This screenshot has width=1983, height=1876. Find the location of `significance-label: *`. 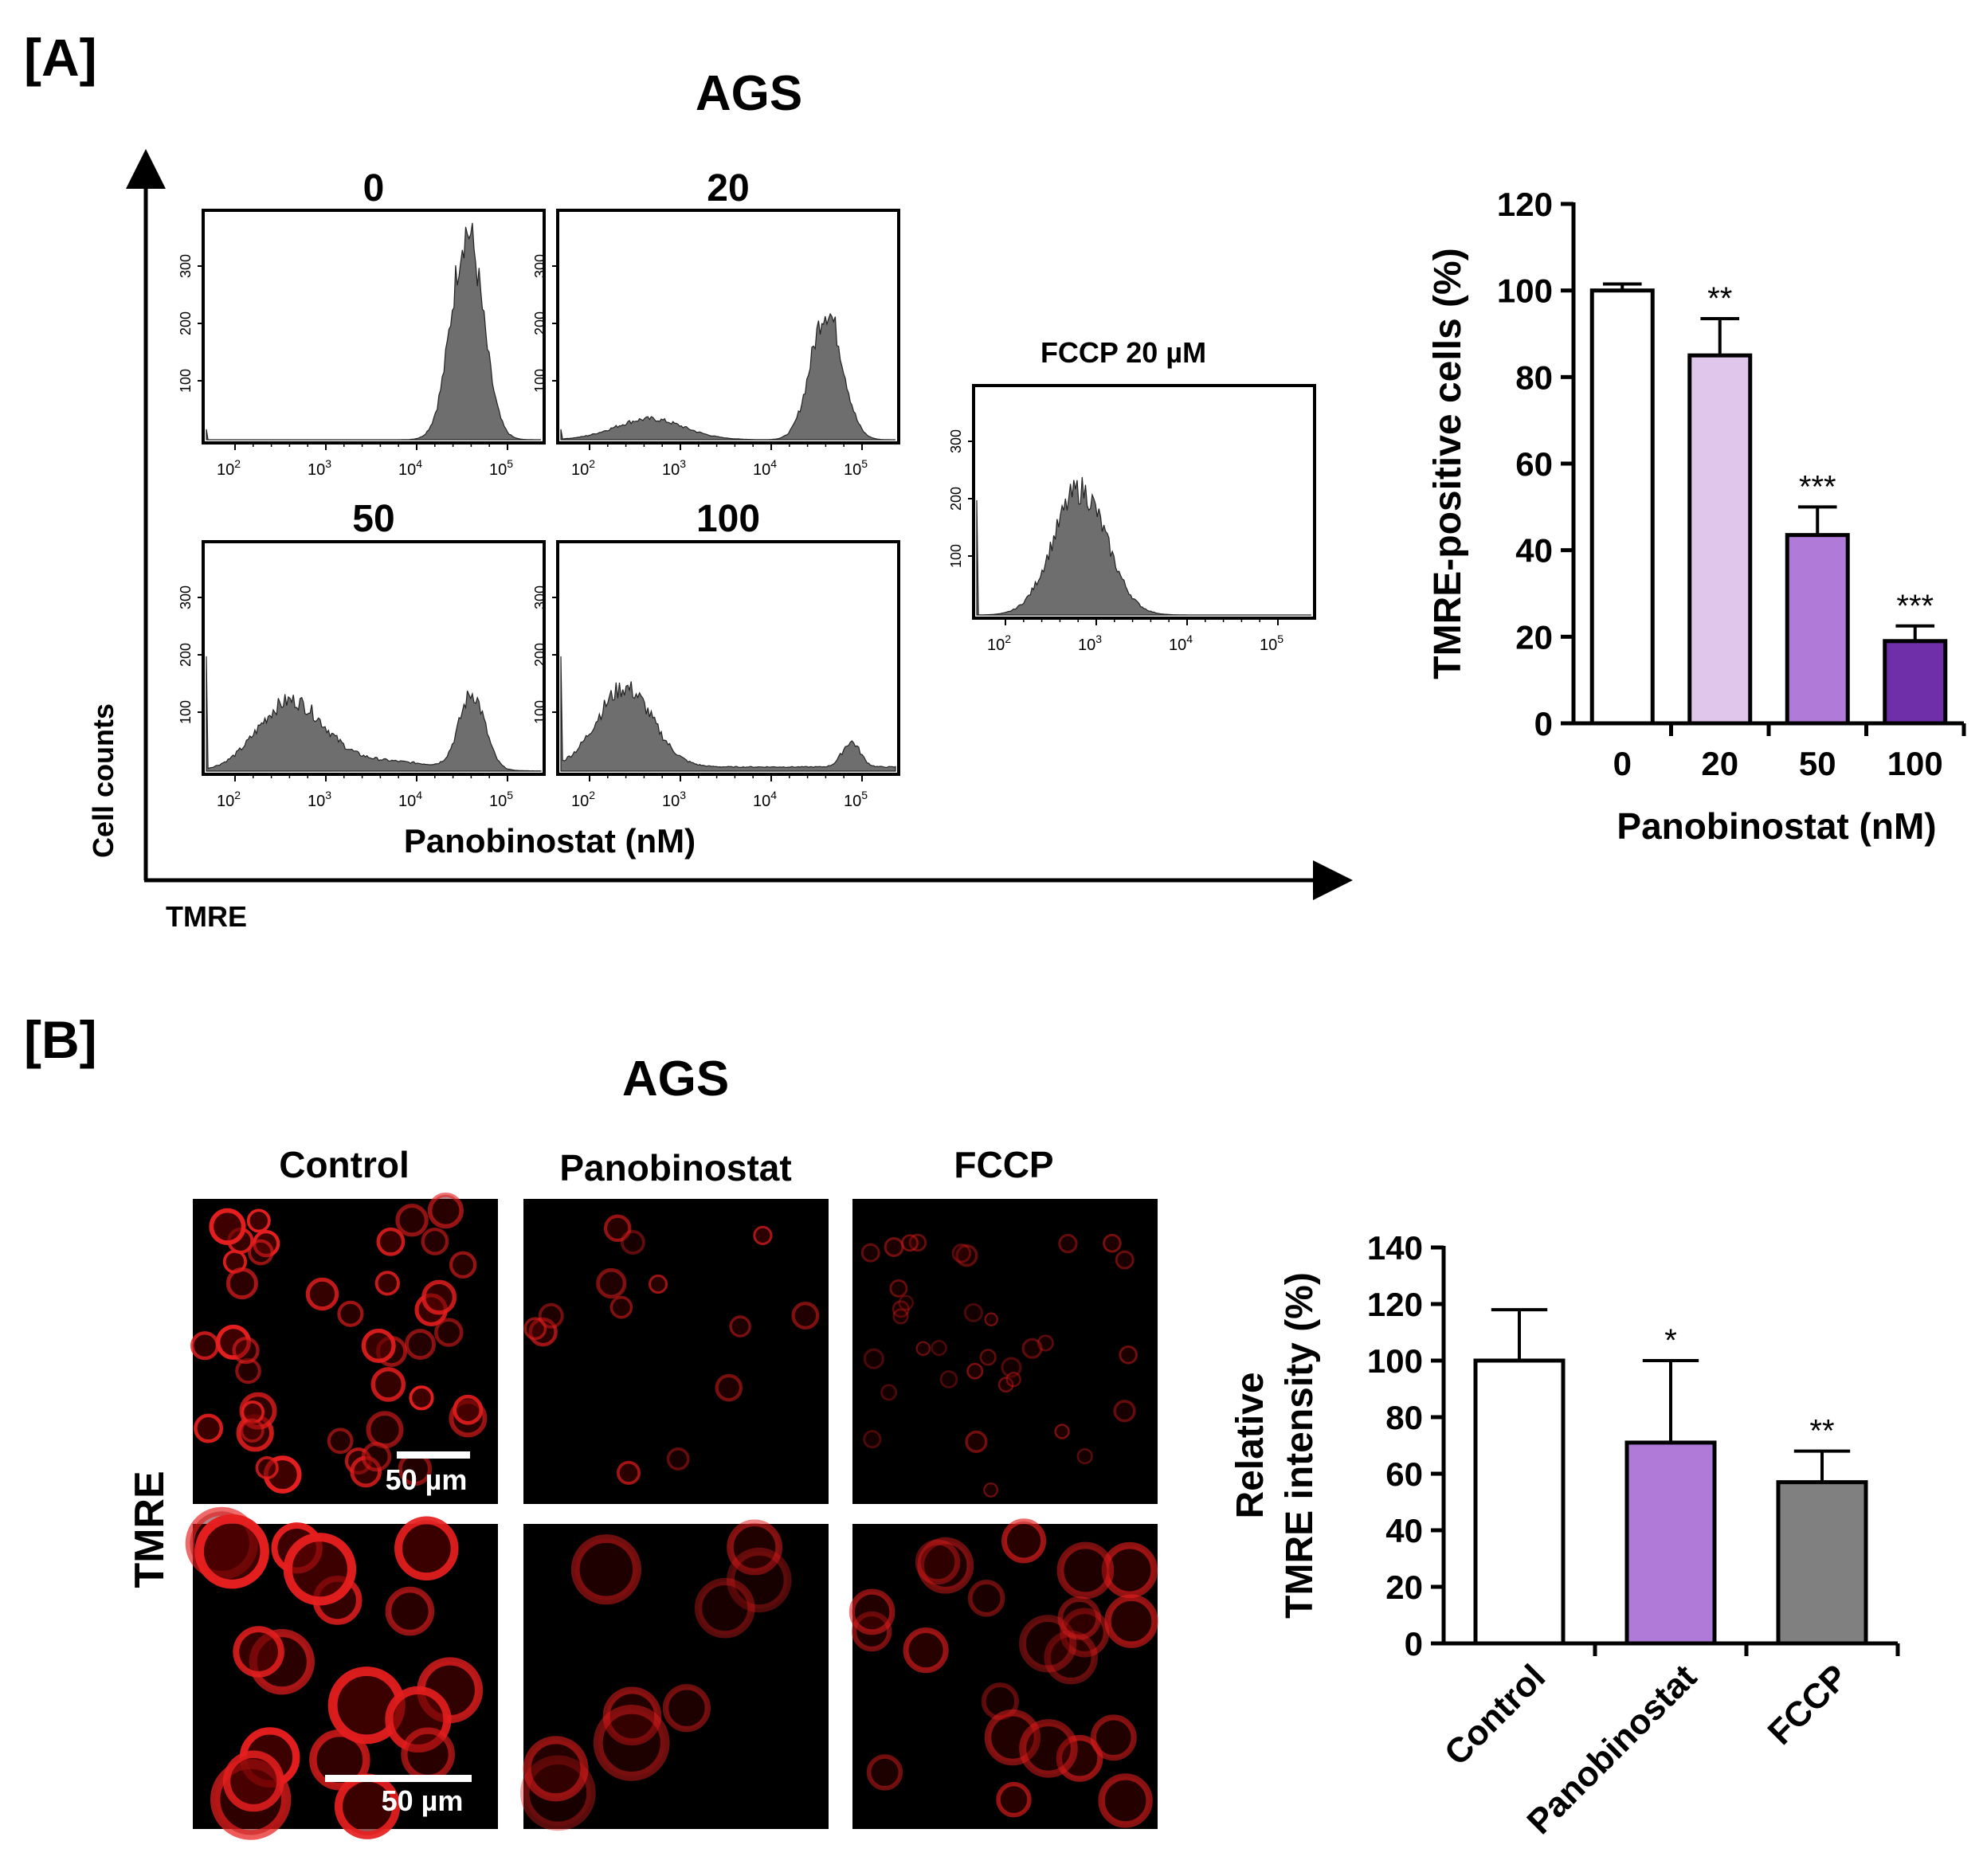

significance-label: * is located at coordinates (1670, 1340).